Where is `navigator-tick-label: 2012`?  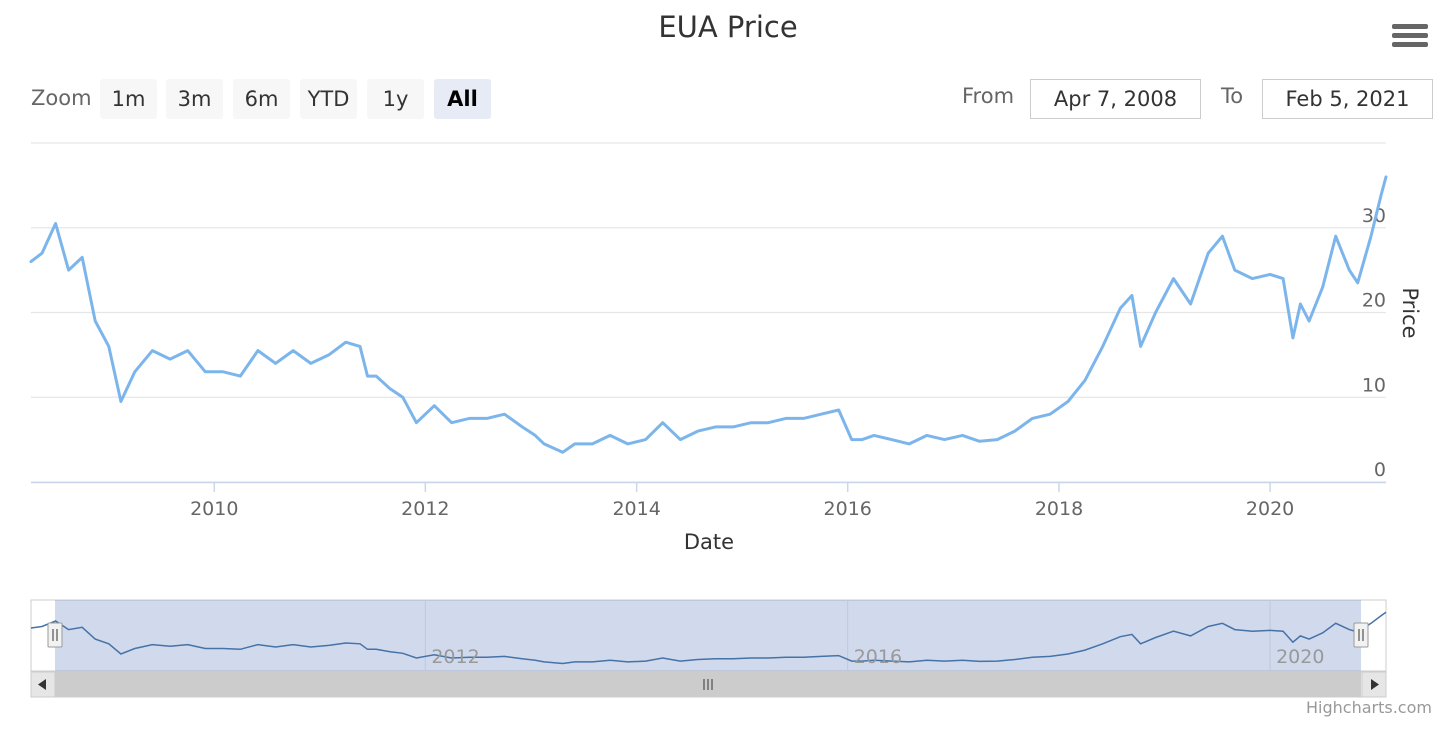
navigator-tick-label: 2012 is located at coordinates (455, 657).